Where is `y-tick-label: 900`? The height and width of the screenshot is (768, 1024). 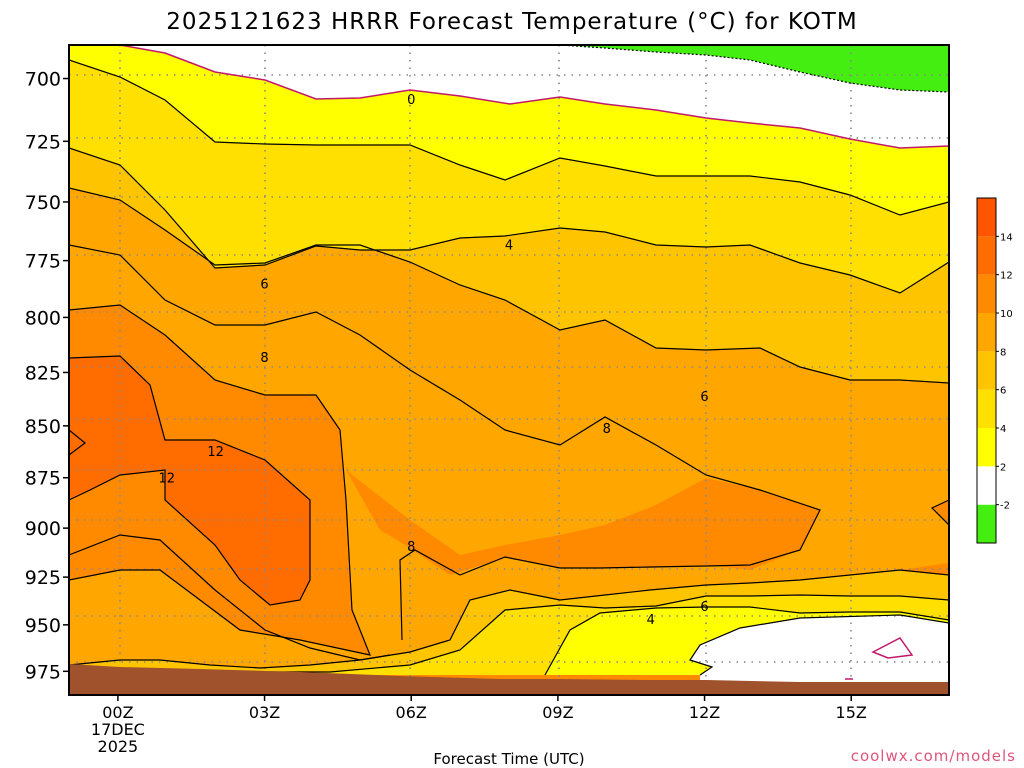 y-tick-label: 900 is located at coordinates (43, 529).